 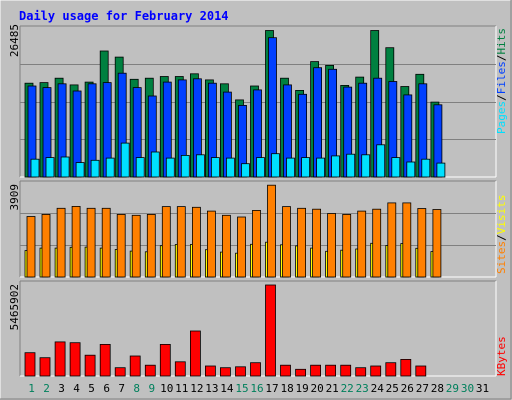 What do you see at coordinates (14, 307) in the screenshot?
I see `max-label-kbytes: 5465902` at bounding box center [14, 307].